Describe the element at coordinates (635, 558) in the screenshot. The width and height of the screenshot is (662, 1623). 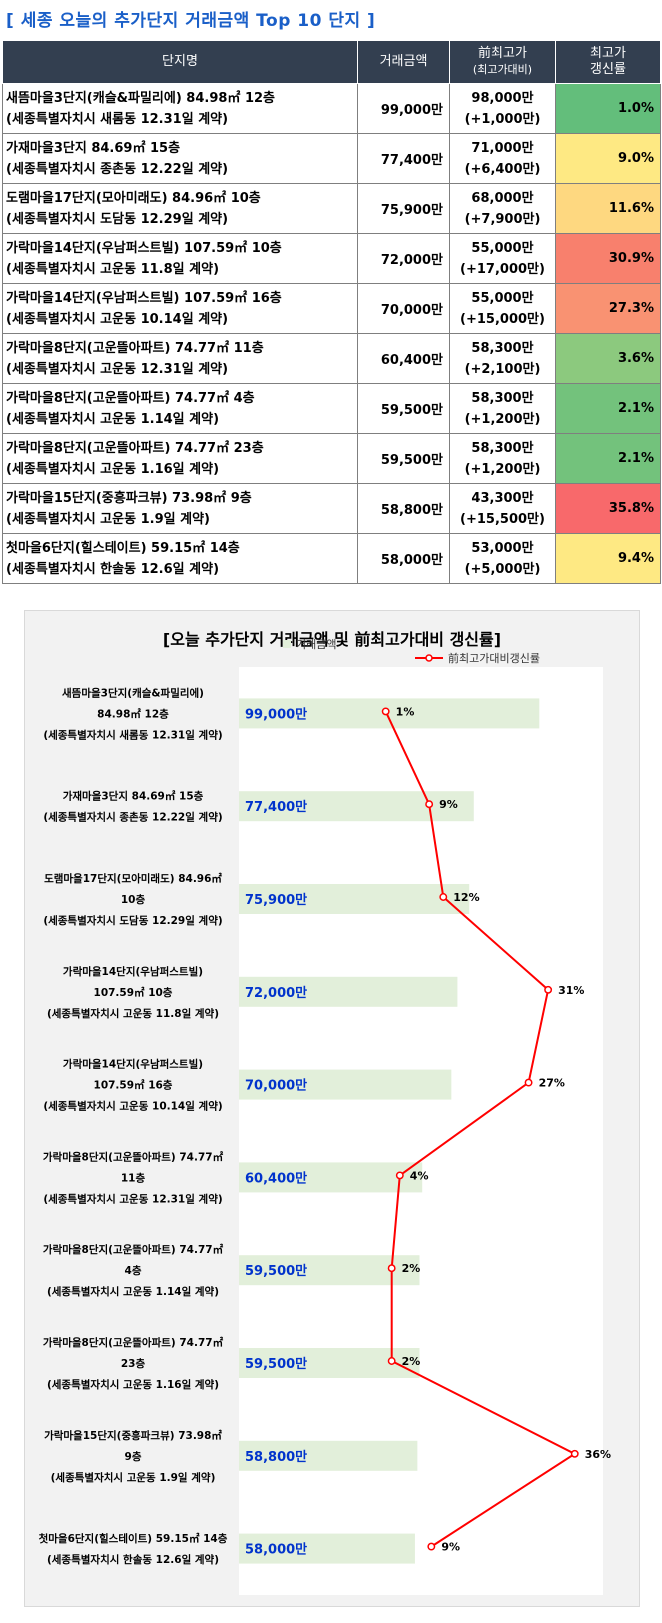
I see `cell-rate-value: 9.4%` at that location.